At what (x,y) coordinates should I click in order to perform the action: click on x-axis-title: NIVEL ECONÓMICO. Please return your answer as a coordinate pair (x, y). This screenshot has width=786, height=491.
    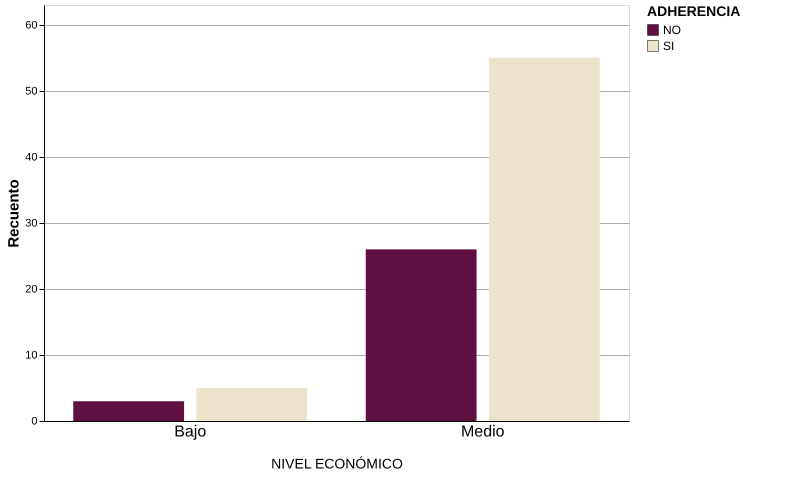
    Looking at the image, I should click on (337, 464).